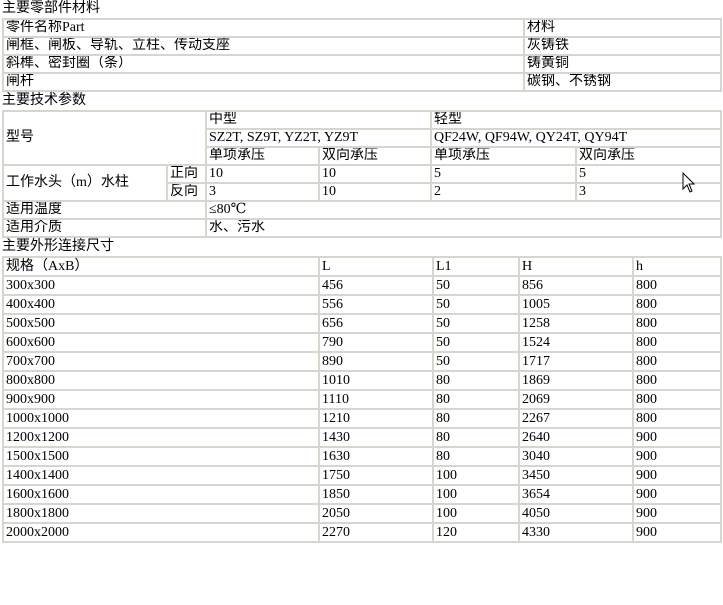 Image resolution: width=723 pixels, height=605 pixels. I want to click on table-row: 斜榫、密封圈（条） 铸黄铜, so click(362, 64).